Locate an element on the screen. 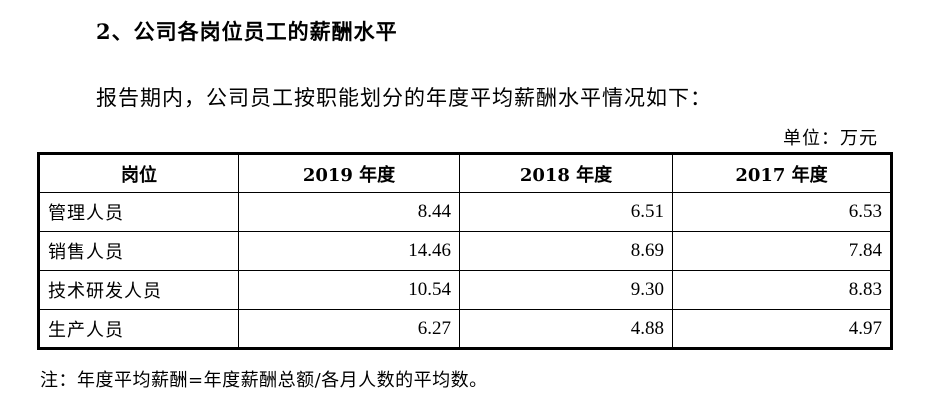 The height and width of the screenshot is (400, 934). value-2019: 10.54 is located at coordinates (349, 290).